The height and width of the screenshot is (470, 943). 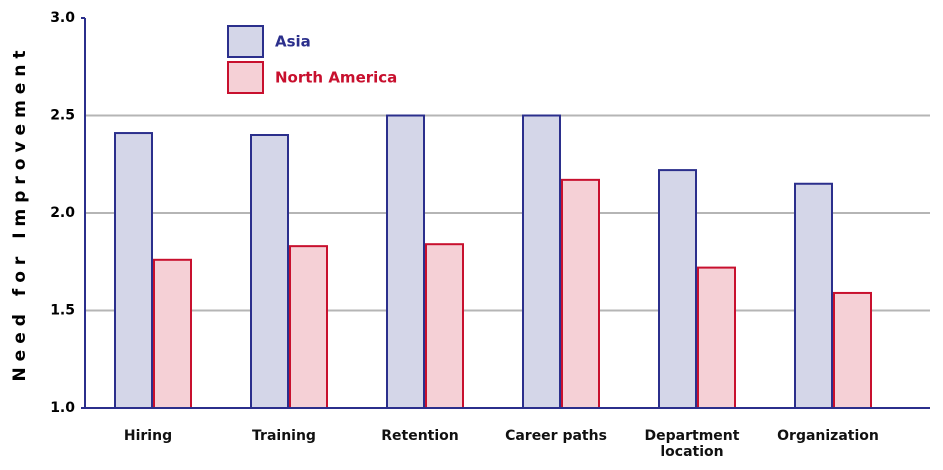 I want to click on x-tick-label: Department location, so click(x=692, y=444).